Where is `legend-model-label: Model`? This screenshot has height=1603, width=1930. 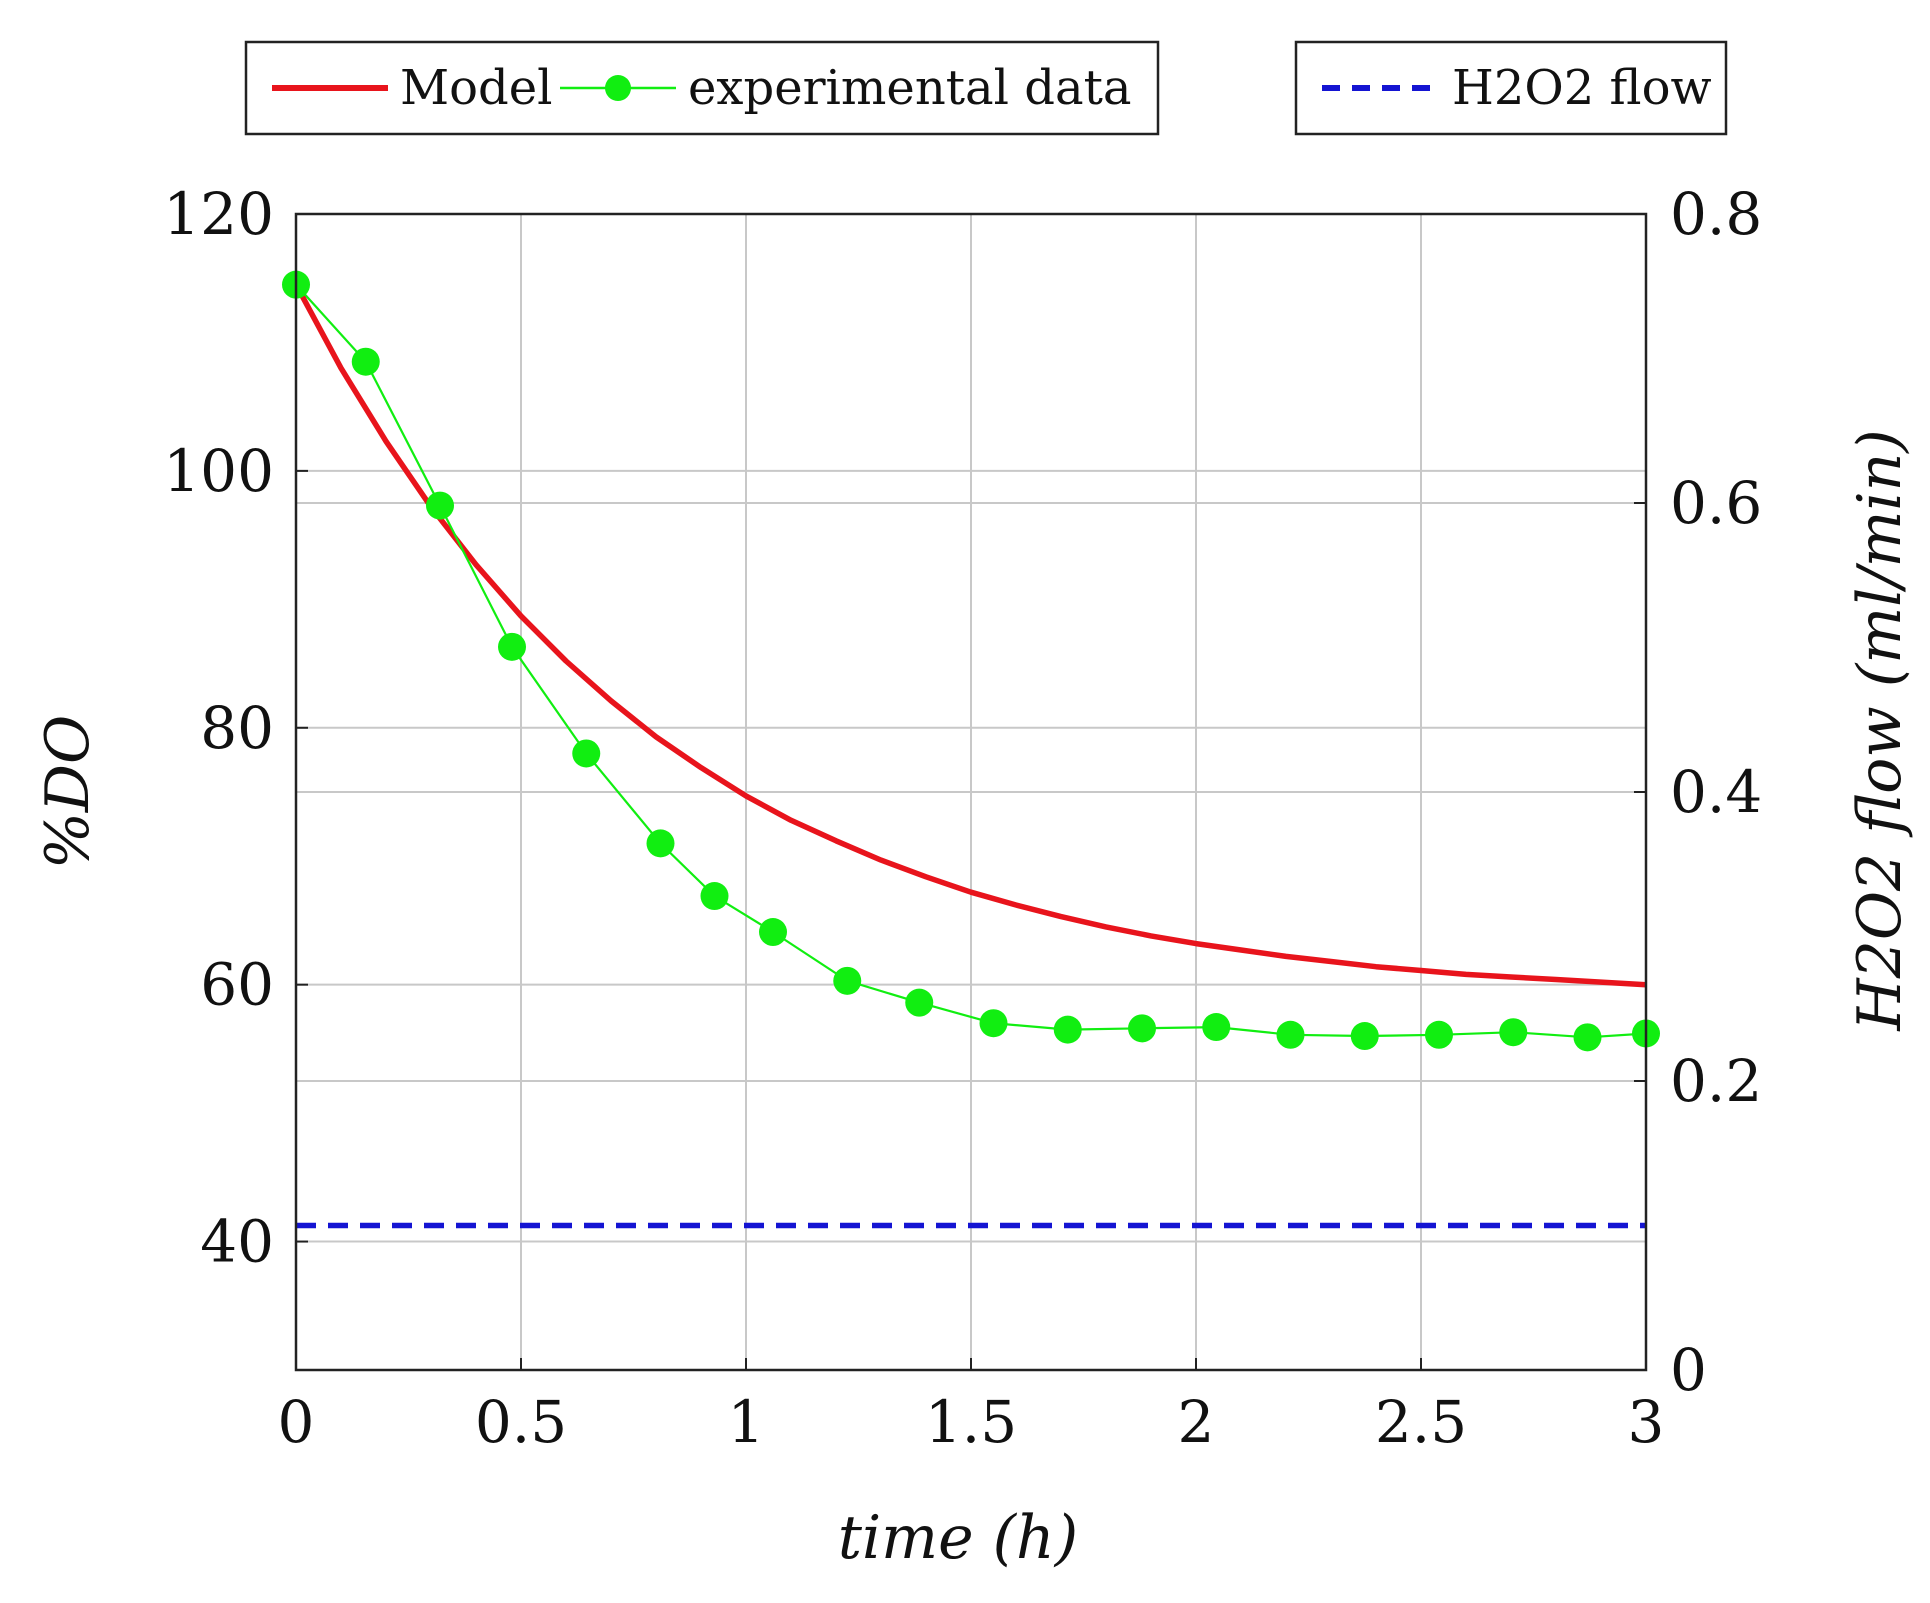 legend-model-label: Model is located at coordinates (476, 88).